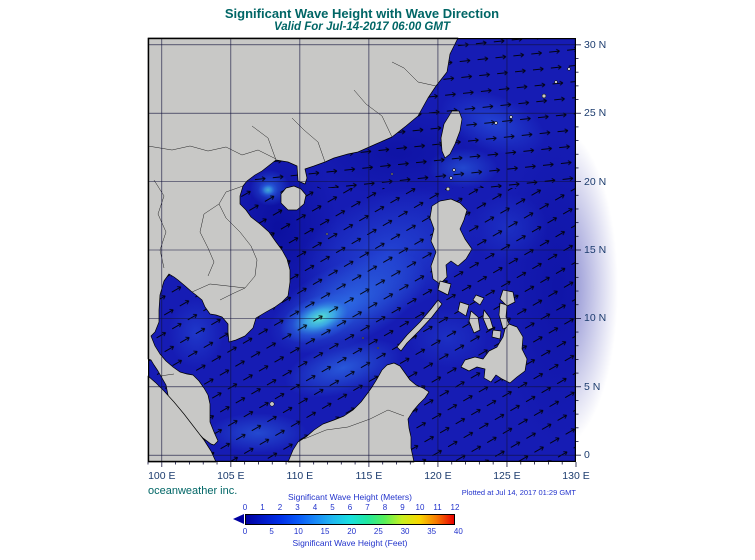 The height and width of the screenshot is (560, 755). I want to click on meter-tick-label: 10, so click(420, 507).